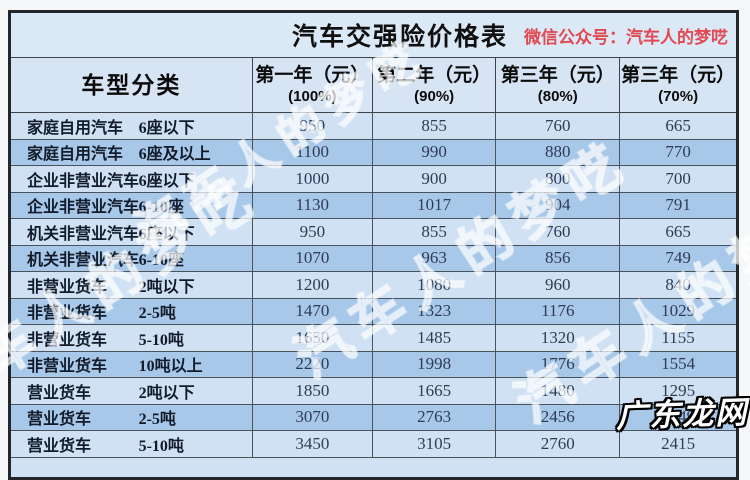 The width and height of the screenshot is (750, 480). I want to click on table-row: 营业货车 2-5吨 3070 2763 2456 2149, so click(373, 417).